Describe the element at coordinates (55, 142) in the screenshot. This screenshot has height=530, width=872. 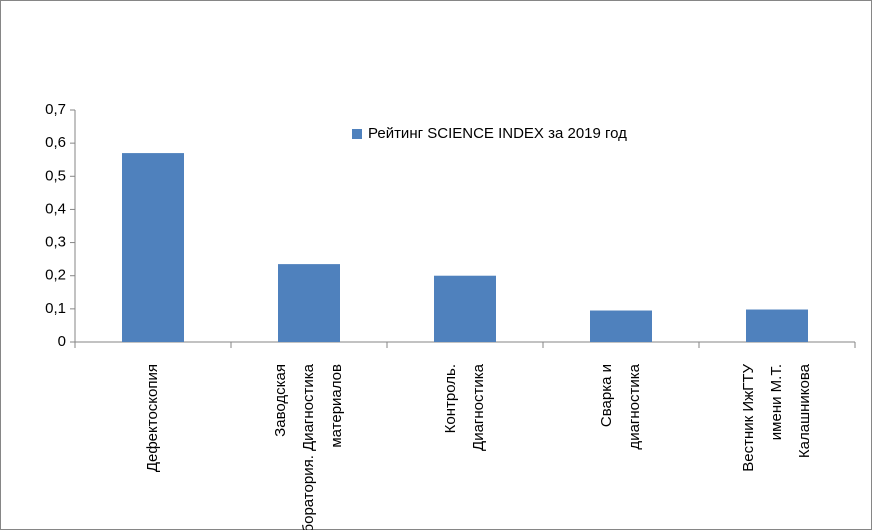
I see `y-tick-label: 0,6` at that location.